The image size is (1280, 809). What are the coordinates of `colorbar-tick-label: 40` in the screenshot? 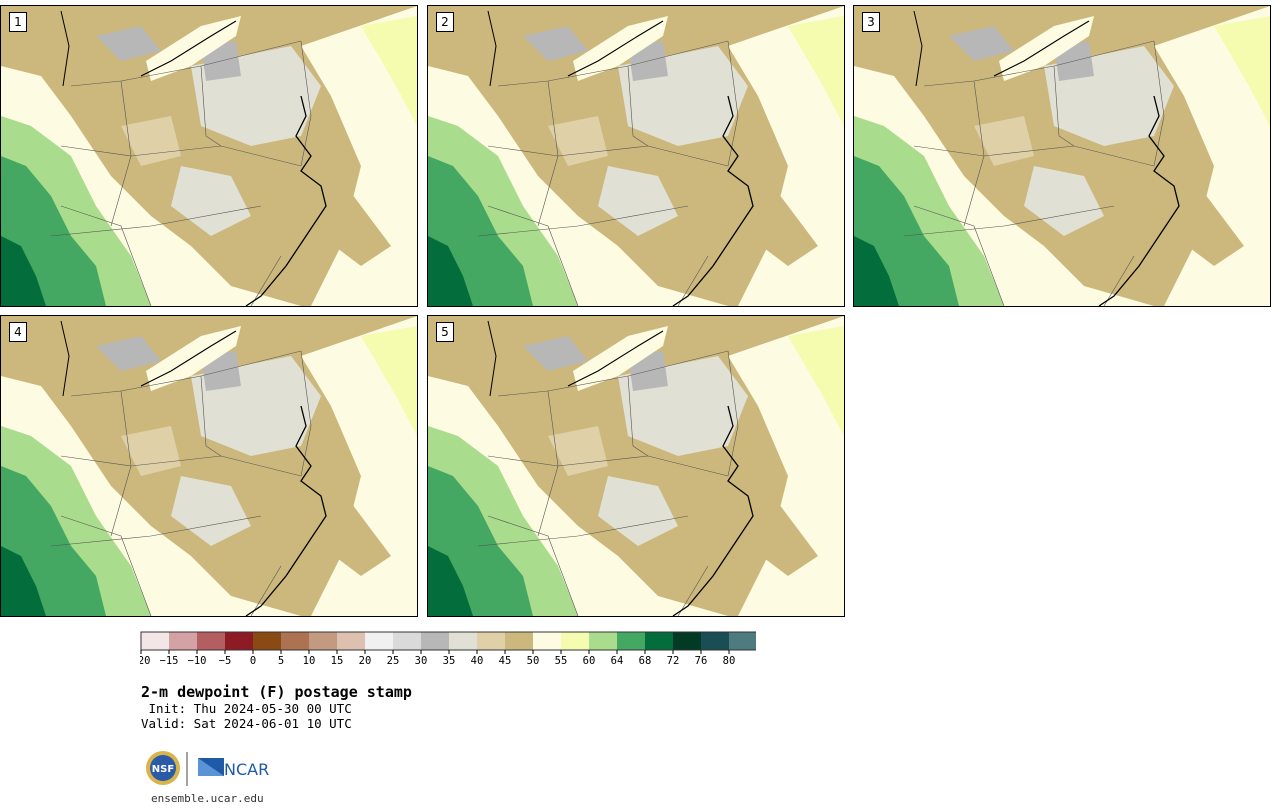 It's located at (477, 661).